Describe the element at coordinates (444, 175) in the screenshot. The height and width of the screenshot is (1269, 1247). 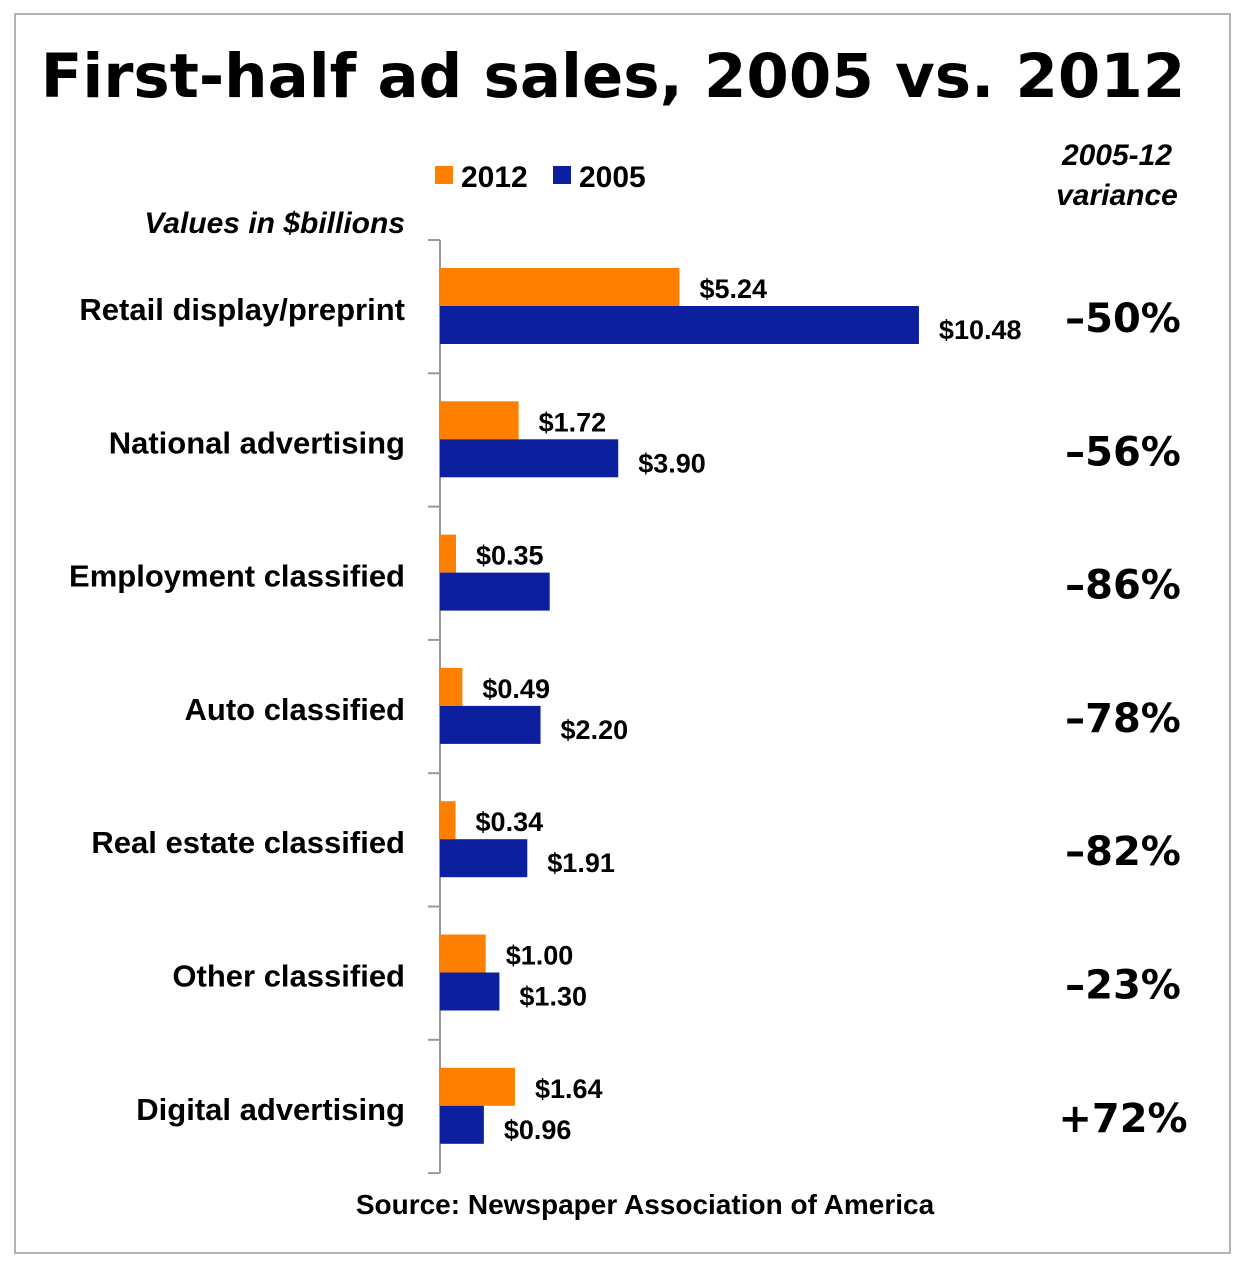
I see `legend-swatch-2012` at that location.